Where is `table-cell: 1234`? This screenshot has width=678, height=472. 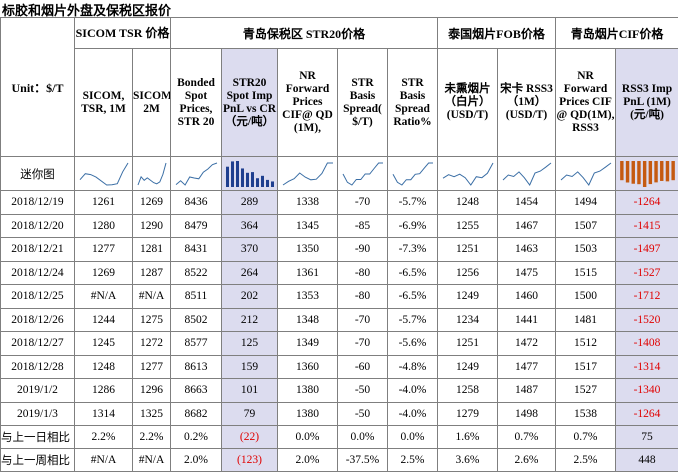
table-cell: 1234 is located at coordinates (468, 320).